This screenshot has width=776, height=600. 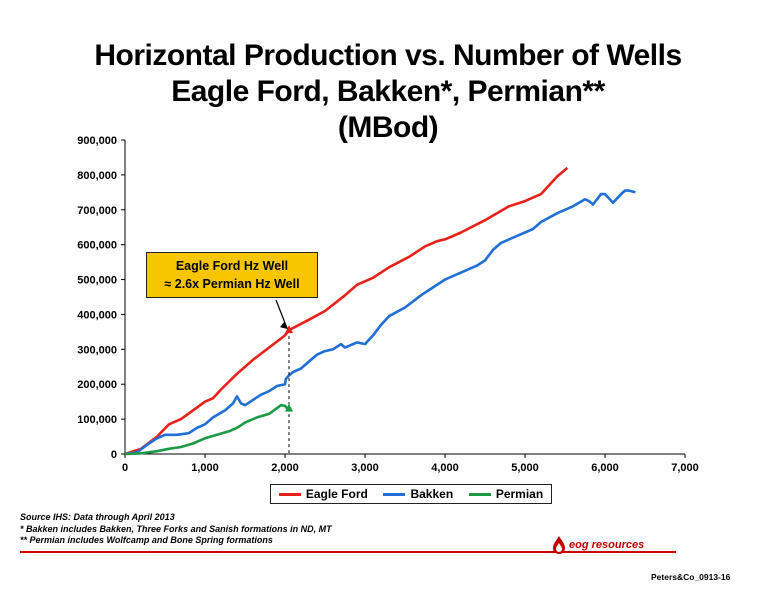 What do you see at coordinates (285, 468) in the screenshot?
I see `x-tick-label: 2,000` at bounding box center [285, 468].